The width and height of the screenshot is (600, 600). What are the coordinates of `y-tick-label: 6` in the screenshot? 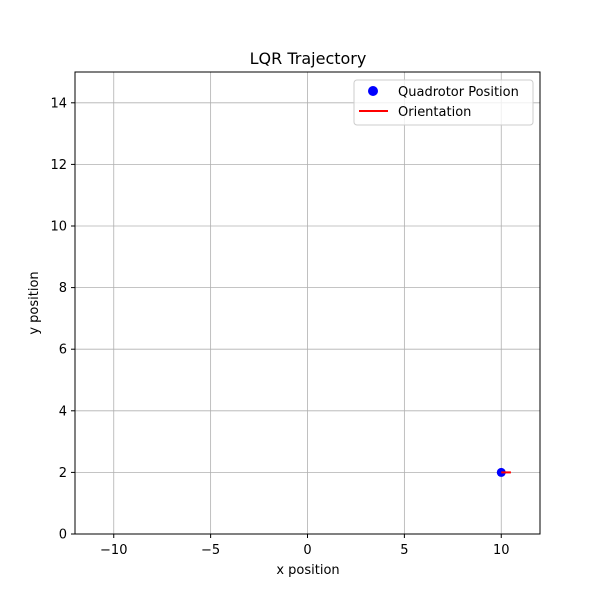 It's located at (63, 350).